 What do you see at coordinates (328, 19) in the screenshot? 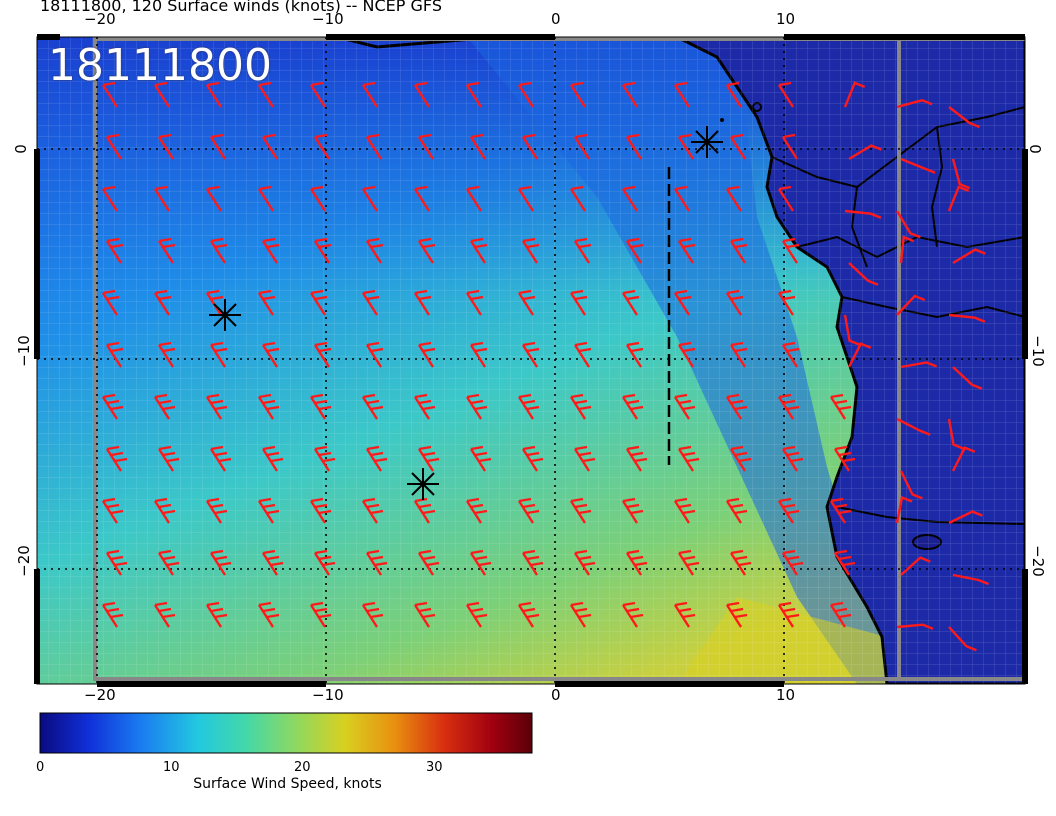
I see `top-lon-tick: −10` at bounding box center [328, 19].